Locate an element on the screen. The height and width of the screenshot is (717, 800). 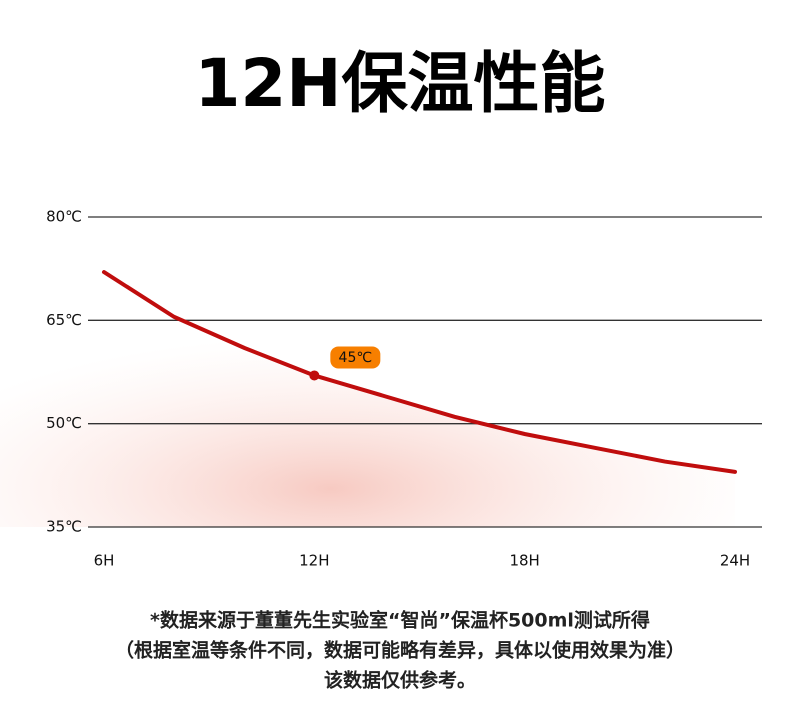
footnote: 该数据仅供参考。 is located at coordinates (400, 680).